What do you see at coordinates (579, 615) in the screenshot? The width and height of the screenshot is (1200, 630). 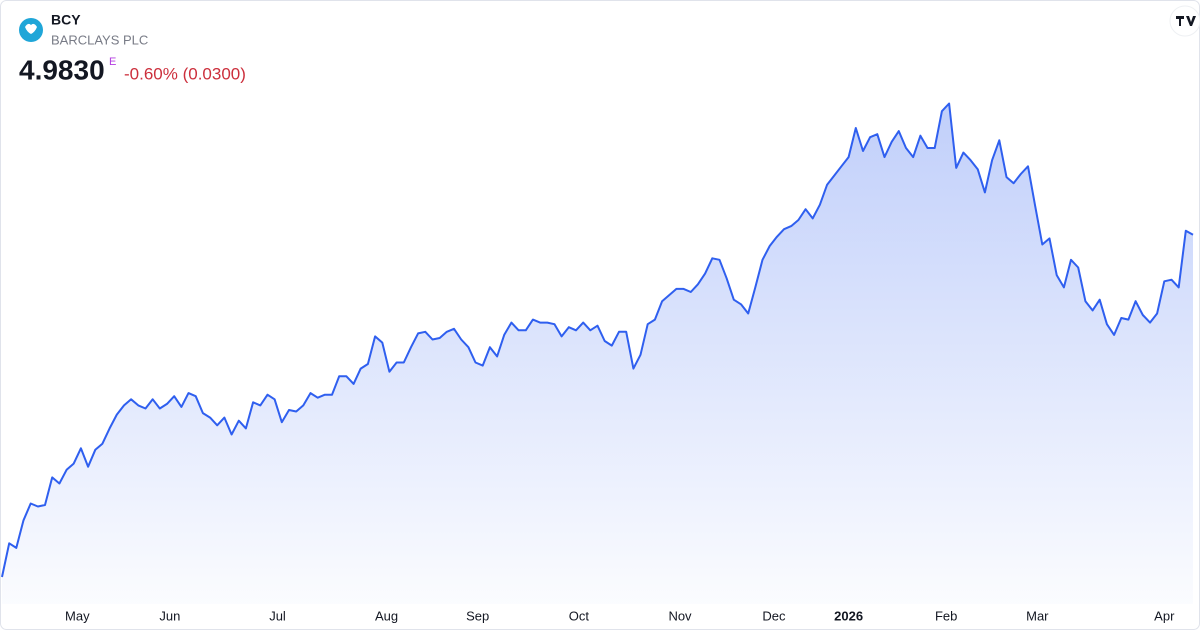 I see `x-tick-label: Oct` at bounding box center [579, 615].